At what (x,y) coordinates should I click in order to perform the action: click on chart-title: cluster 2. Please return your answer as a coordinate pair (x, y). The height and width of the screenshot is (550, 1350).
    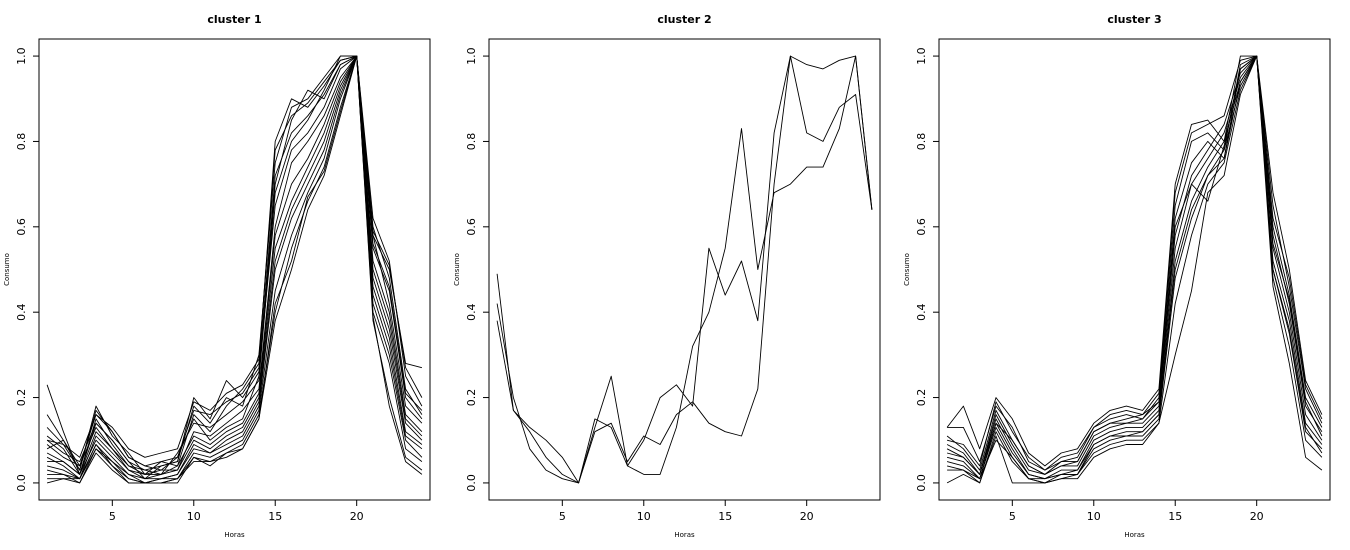
    Looking at the image, I should click on (684, 19).